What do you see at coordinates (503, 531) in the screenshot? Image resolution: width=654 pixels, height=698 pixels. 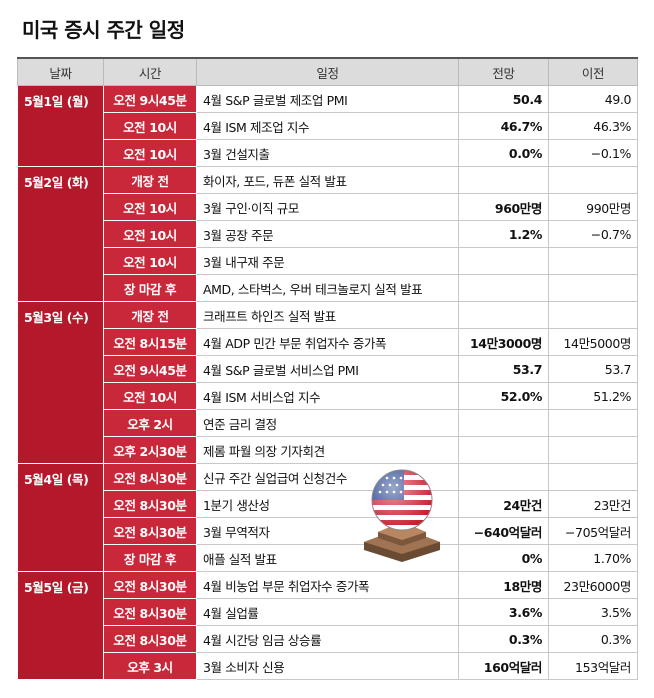 I see `forecast-cell: −640억달러` at bounding box center [503, 531].